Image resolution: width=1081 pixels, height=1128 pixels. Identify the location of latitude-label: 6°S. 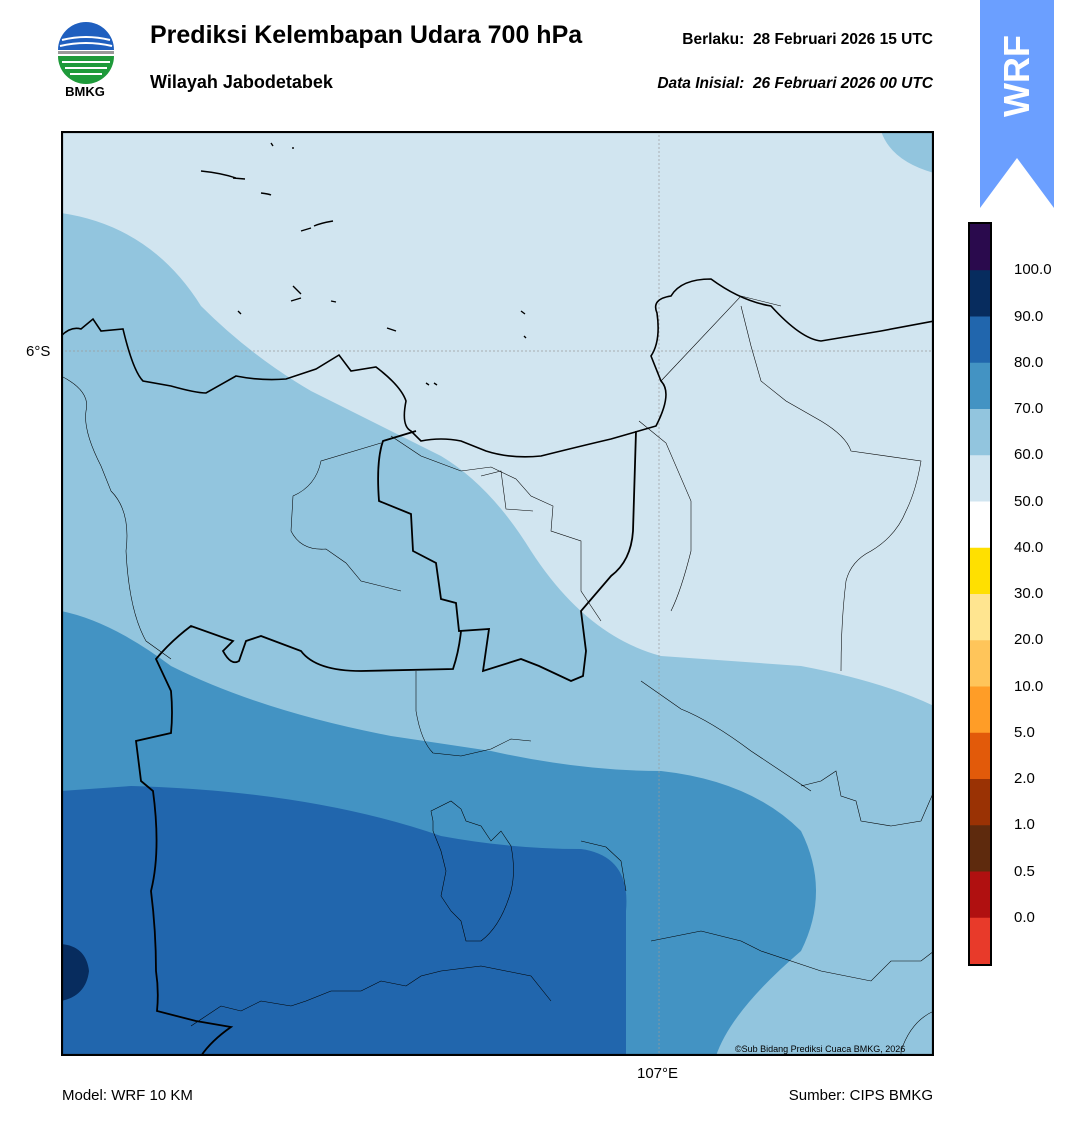
(38, 351).